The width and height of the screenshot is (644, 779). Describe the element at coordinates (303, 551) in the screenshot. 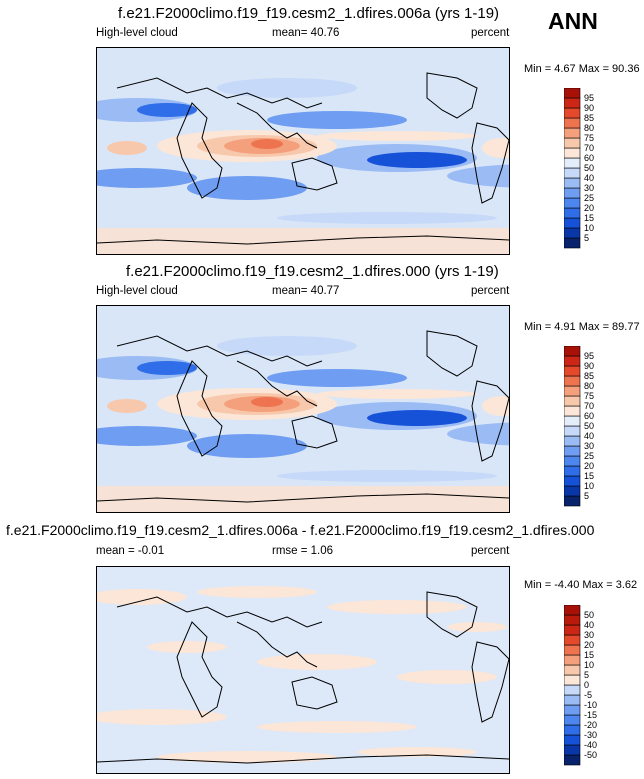

I see `panel-3-rmse-label: rmse = 1.06` at that location.